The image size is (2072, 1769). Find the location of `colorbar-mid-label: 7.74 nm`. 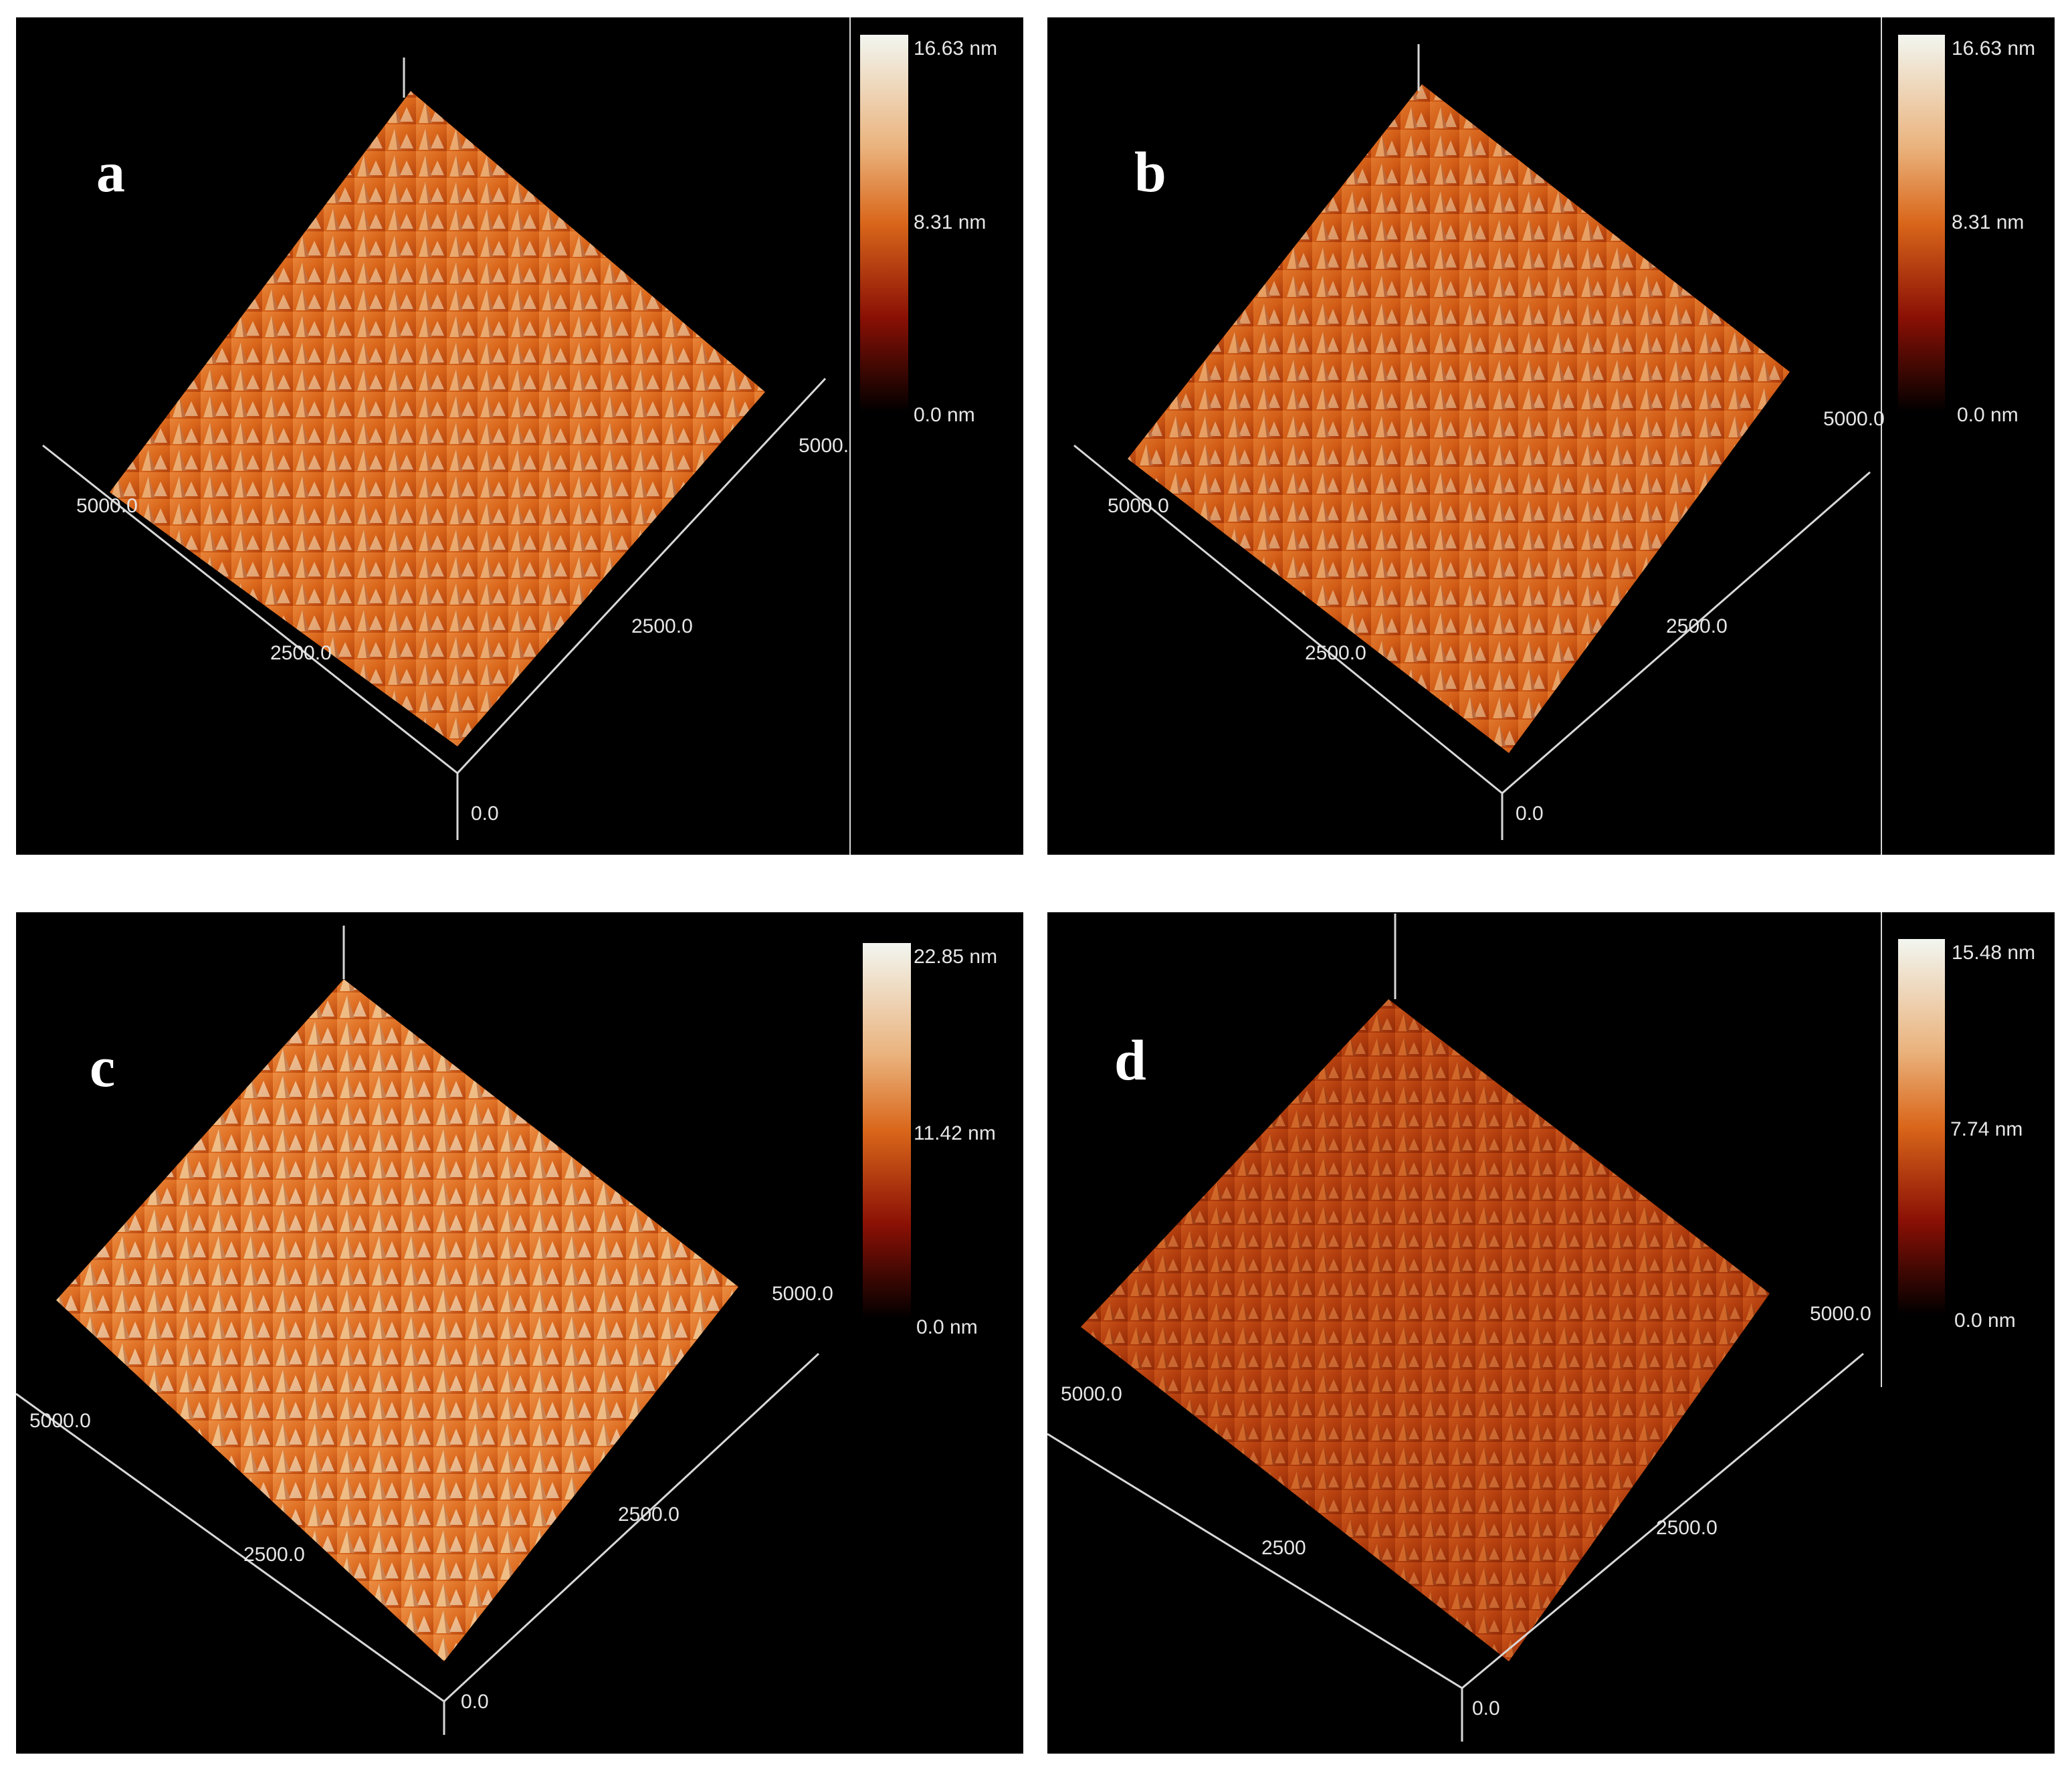

colorbar-mid-label: 7.74 nm is located at coordinates (1986, 1129).